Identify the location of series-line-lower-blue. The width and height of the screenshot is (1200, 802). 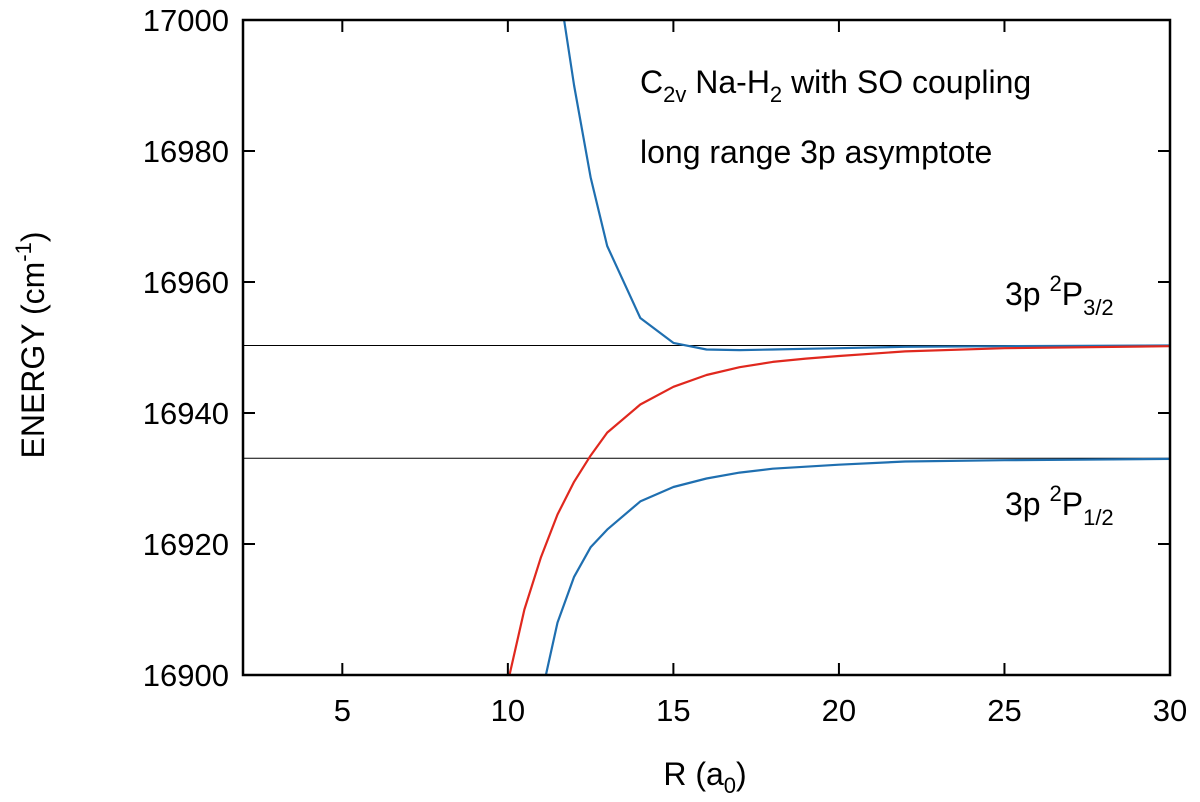
(857, 566).